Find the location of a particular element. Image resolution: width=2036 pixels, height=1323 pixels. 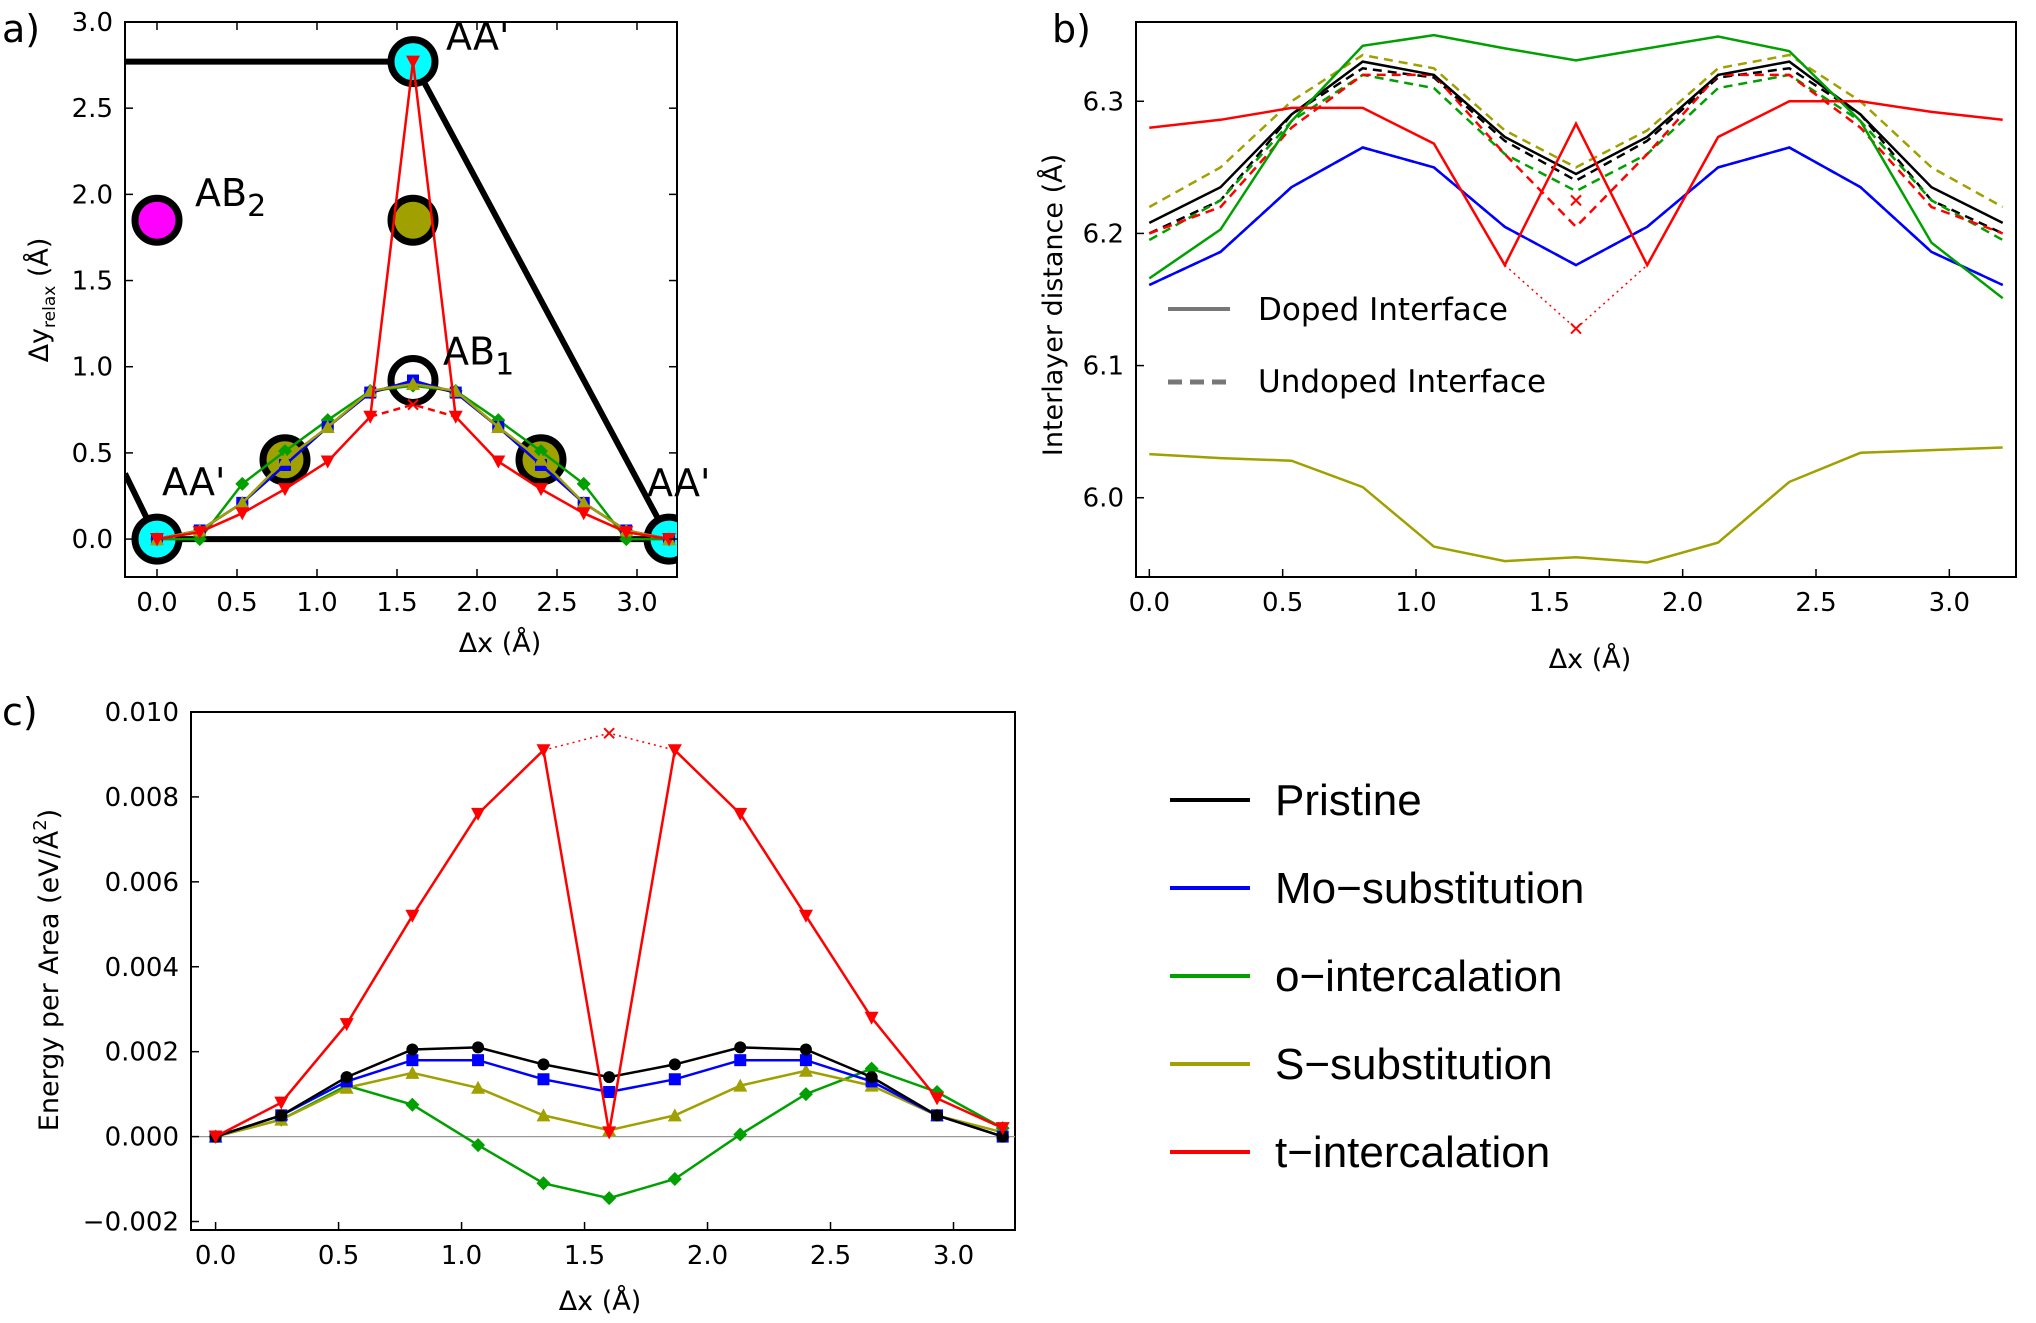

legend-label-pristine: Pristine is located at coordinates (1348, 800).